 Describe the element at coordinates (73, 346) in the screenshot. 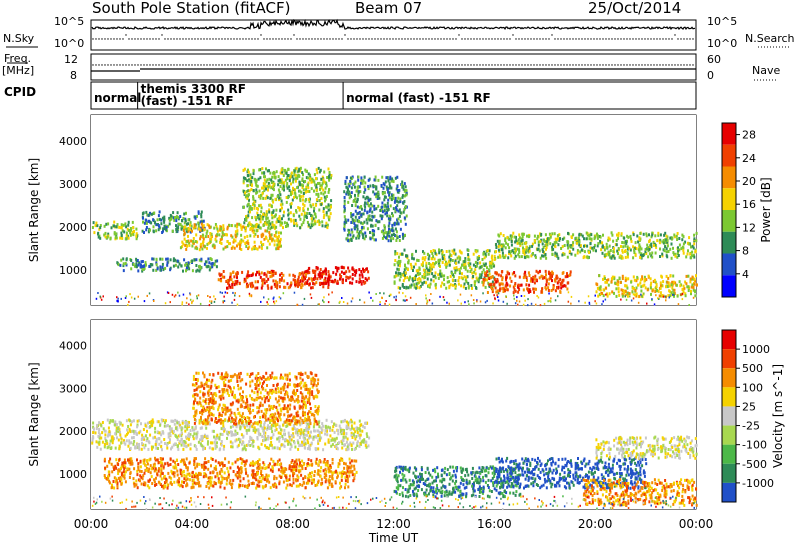

I see `y-tick-label: 4000` at that location.